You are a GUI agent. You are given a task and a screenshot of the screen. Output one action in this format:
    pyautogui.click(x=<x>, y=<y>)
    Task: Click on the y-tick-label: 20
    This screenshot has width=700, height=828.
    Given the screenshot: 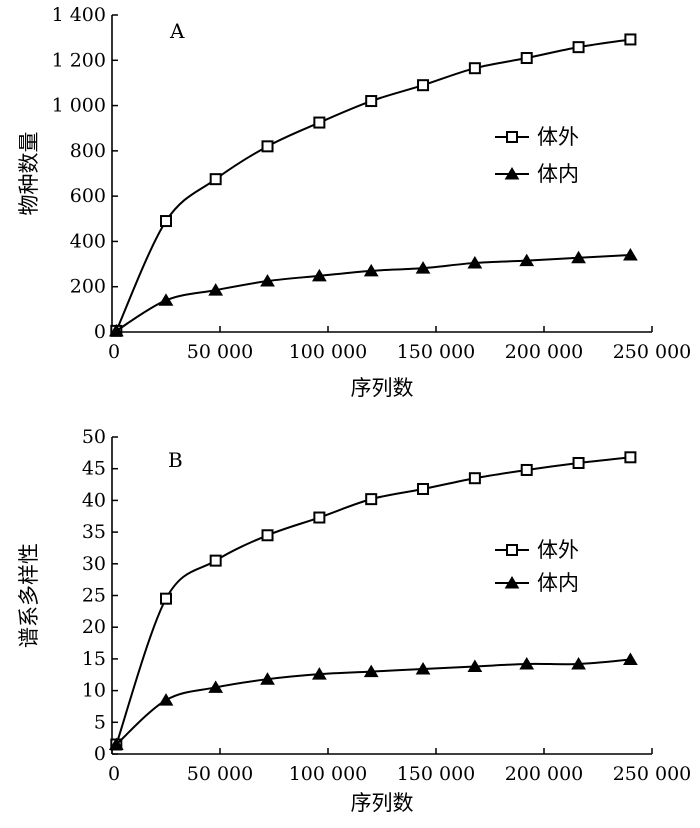 What is the action you would take?
    pyautogui.click(x=94, y=627)
    